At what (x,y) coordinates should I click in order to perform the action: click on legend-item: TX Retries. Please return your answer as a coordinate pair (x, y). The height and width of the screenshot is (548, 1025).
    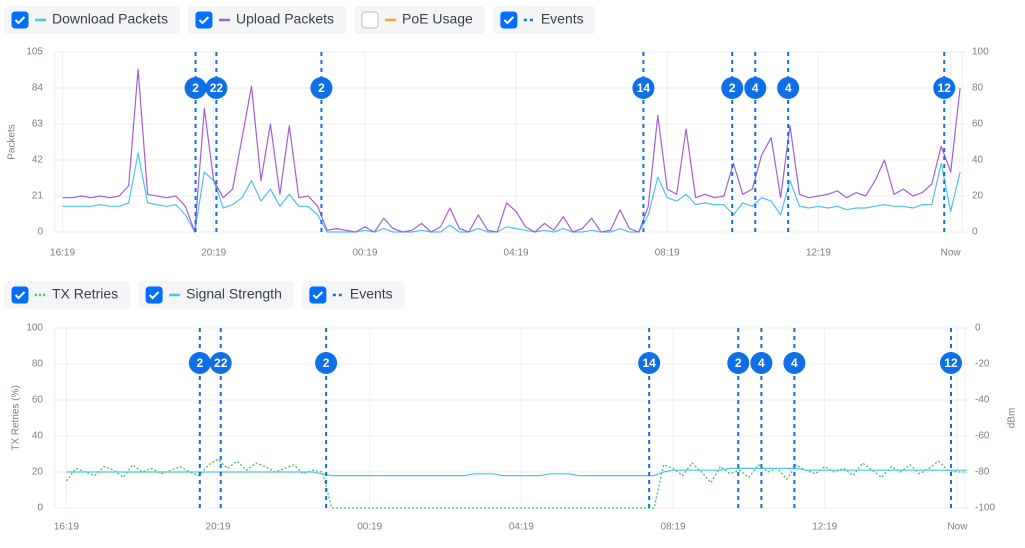
    Looking at the image, I should click on (67, 295).